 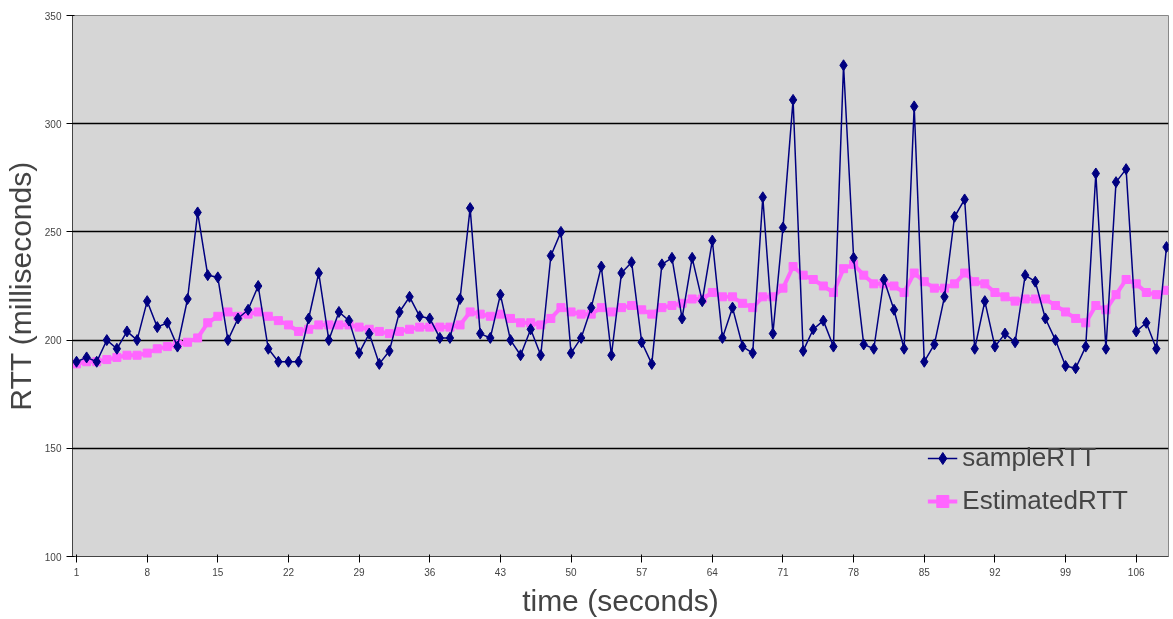 What do you see at coordinates (430, 572) in the screenshot?
I see `x-tick-label: 36` at bounding box center [430, 572].